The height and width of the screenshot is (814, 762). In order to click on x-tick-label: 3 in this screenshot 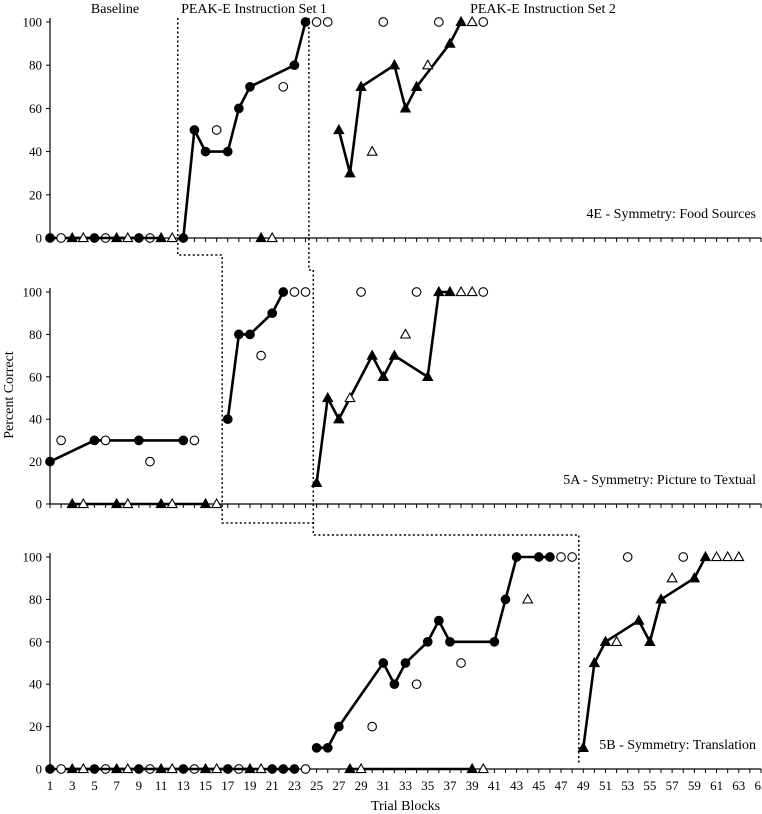, I will do `click(72, 785)`.